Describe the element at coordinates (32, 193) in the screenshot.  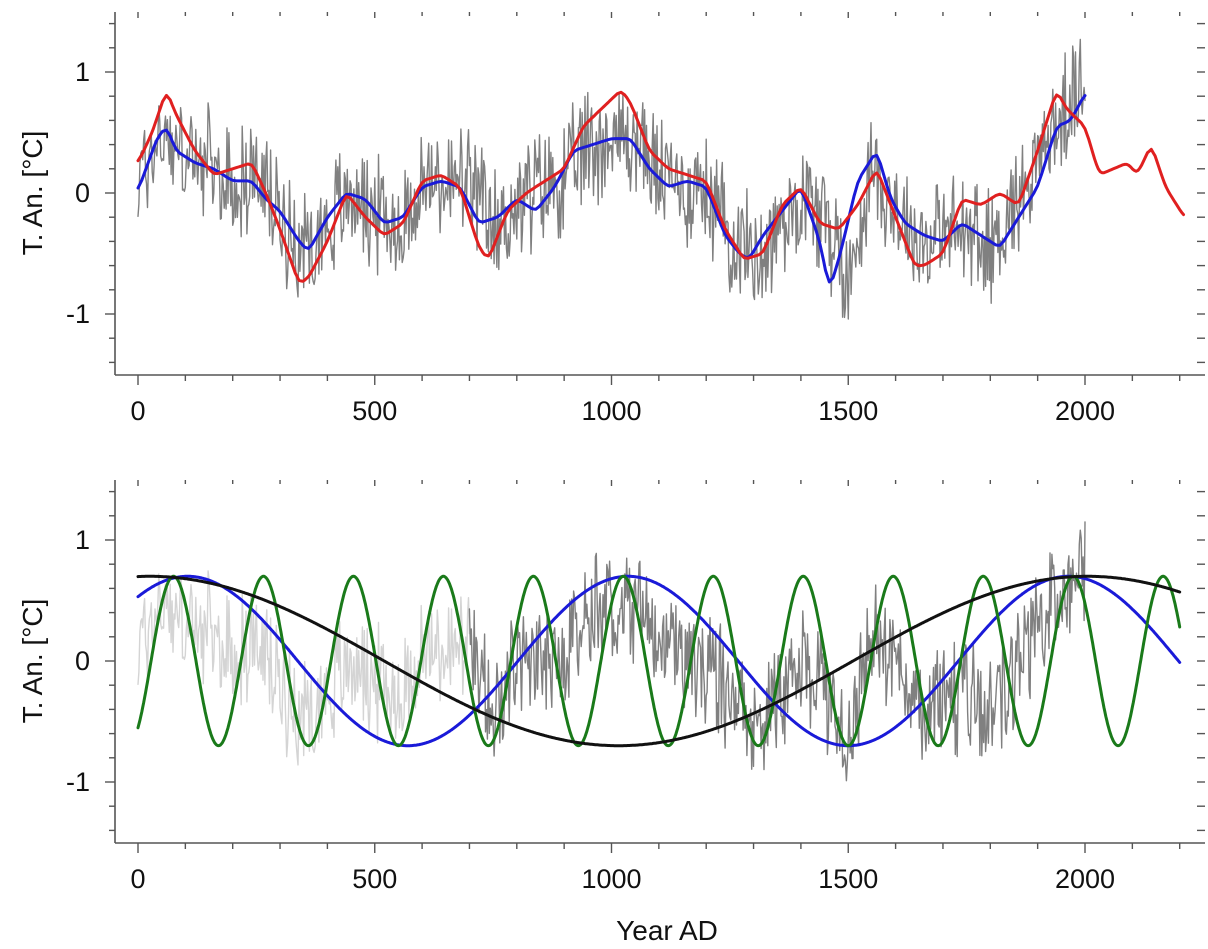
I see `top-panel-y-axis-label: T. An. [°C]` at that location.